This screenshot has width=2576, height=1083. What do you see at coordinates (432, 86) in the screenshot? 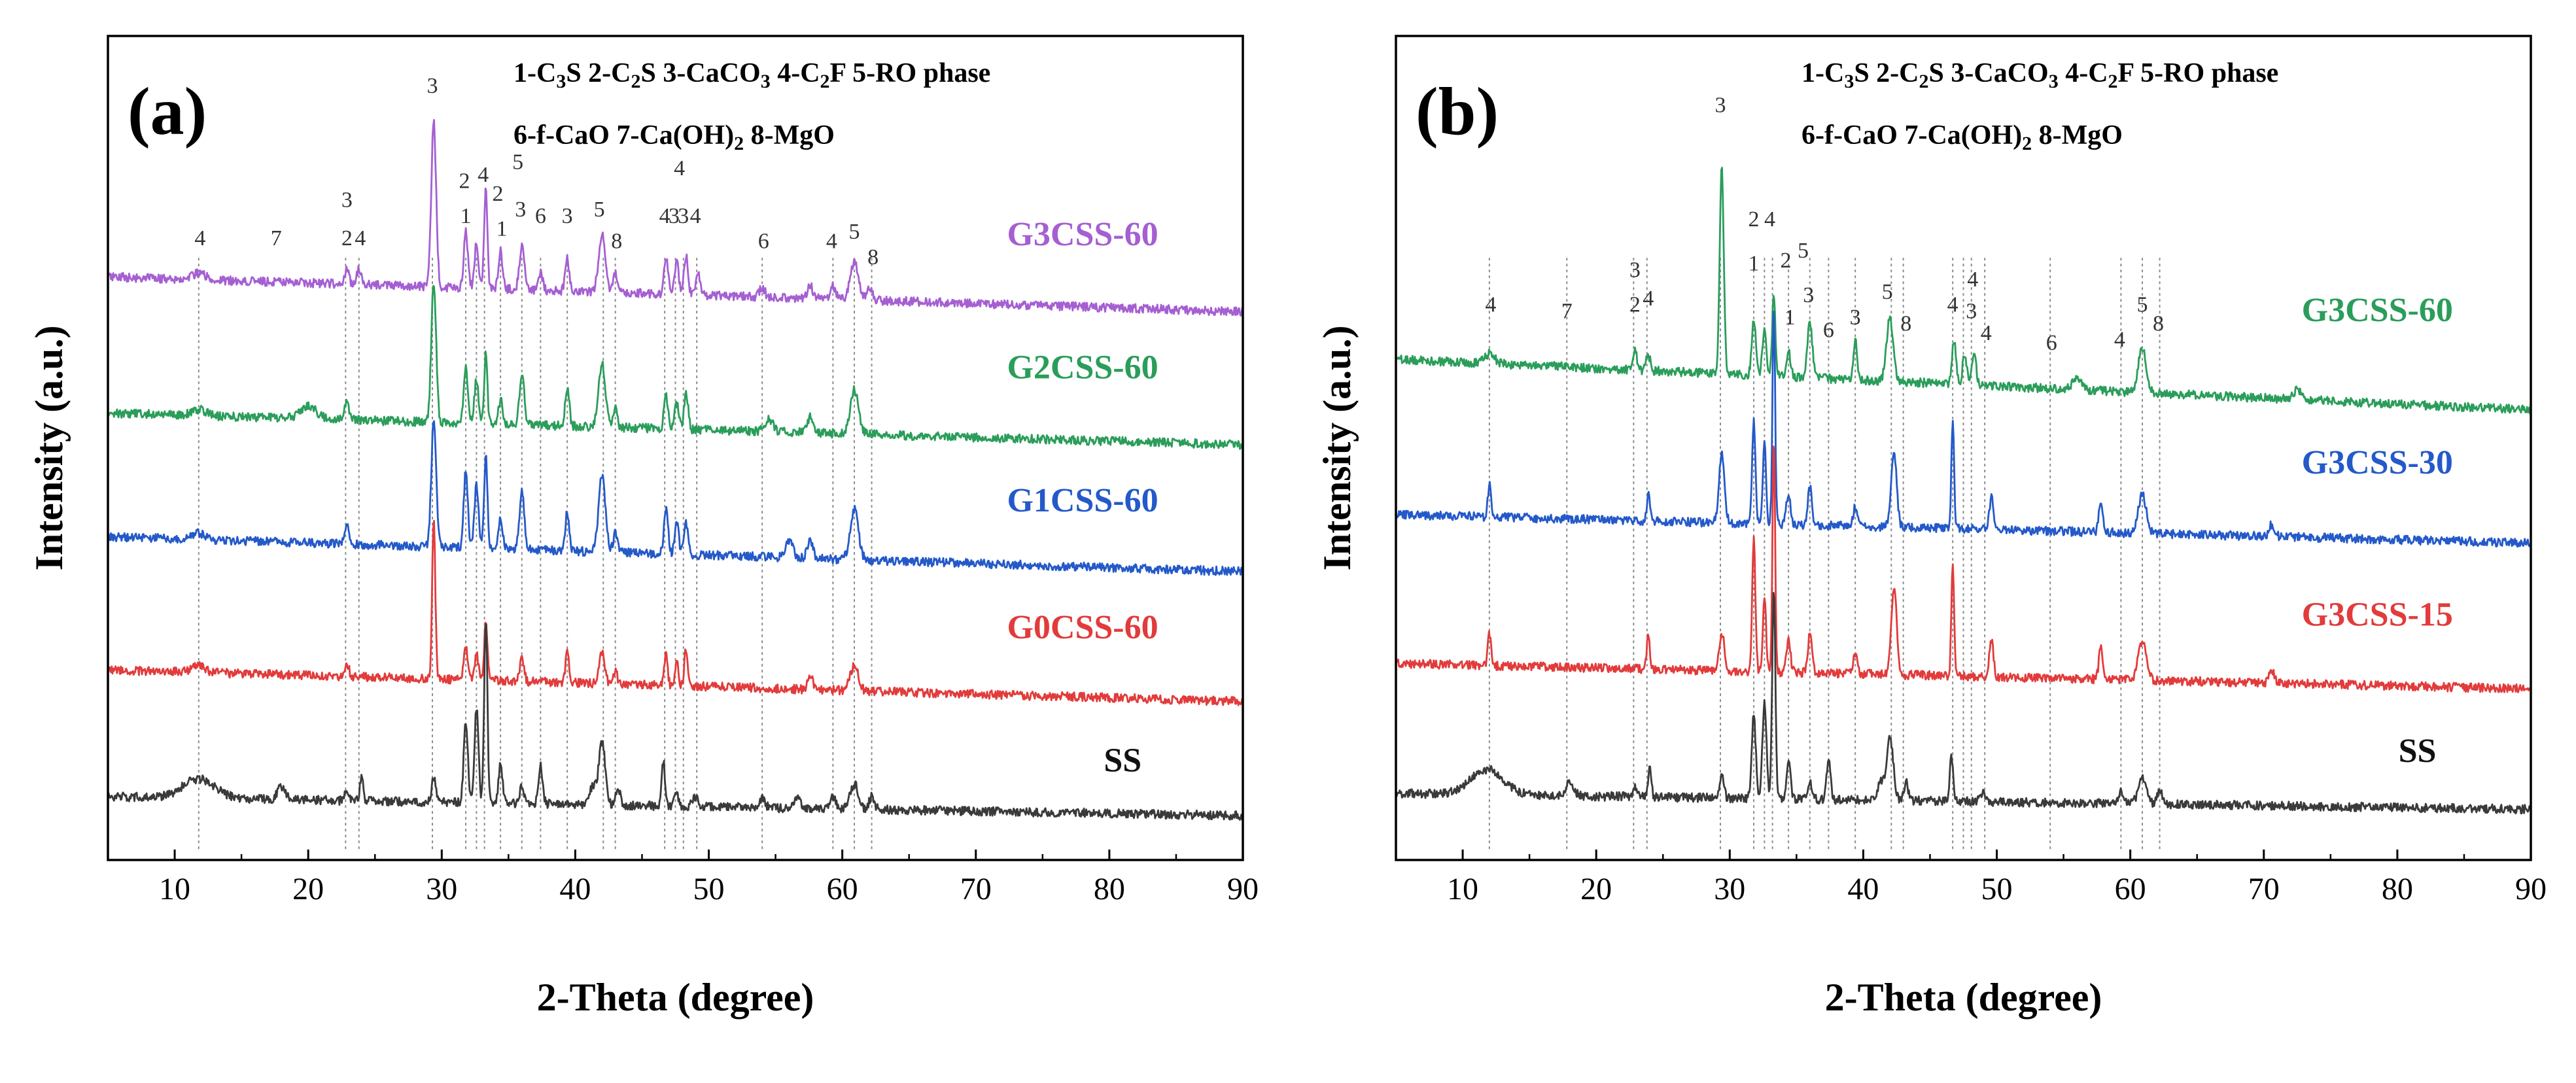
I see `peak-label-5: 3` at bounding box center [432, 86].